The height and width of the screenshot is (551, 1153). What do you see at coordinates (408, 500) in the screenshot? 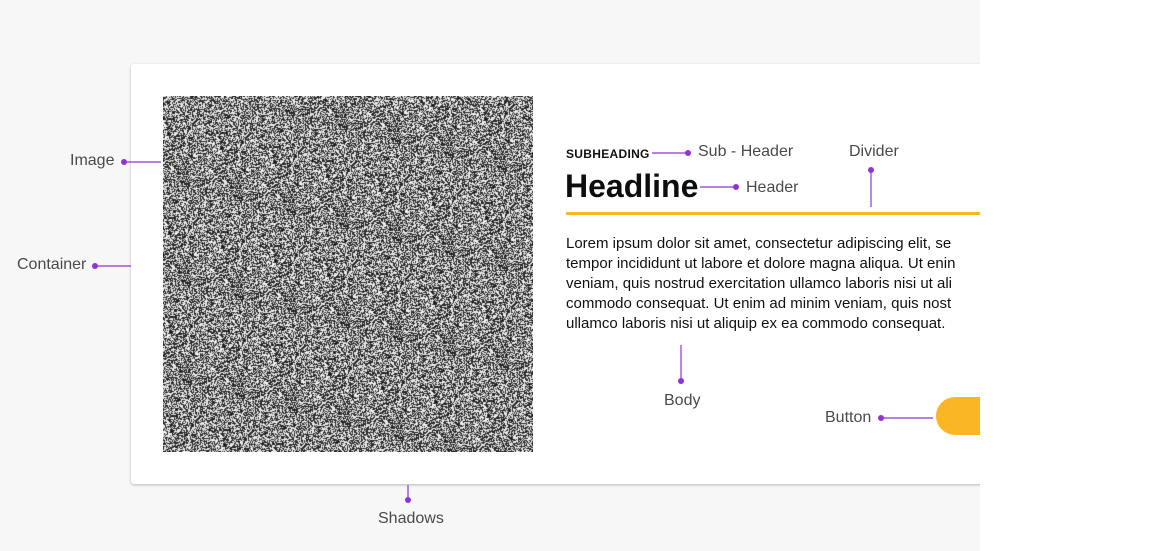
I see `shadows-callout-dot` at bounding box center [408, 500].